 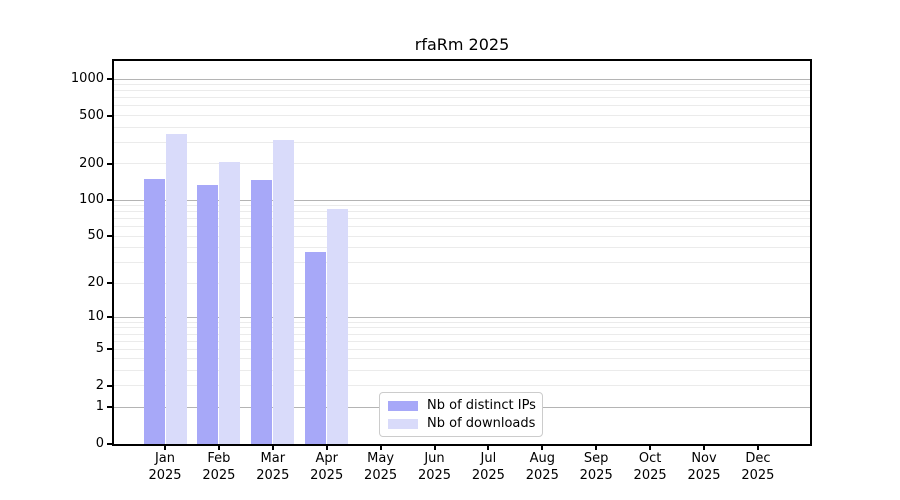 I want to click on x-tick-year-apr: 2025, so click(x=327, y=475).